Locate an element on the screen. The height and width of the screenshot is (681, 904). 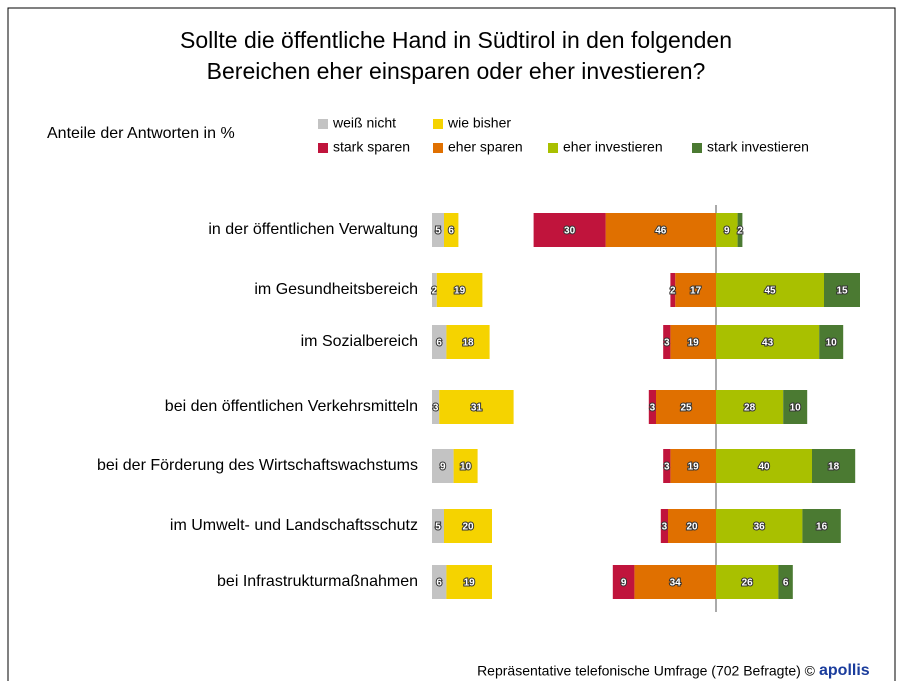
value-label: 16 is located at coordinates (822, 527).